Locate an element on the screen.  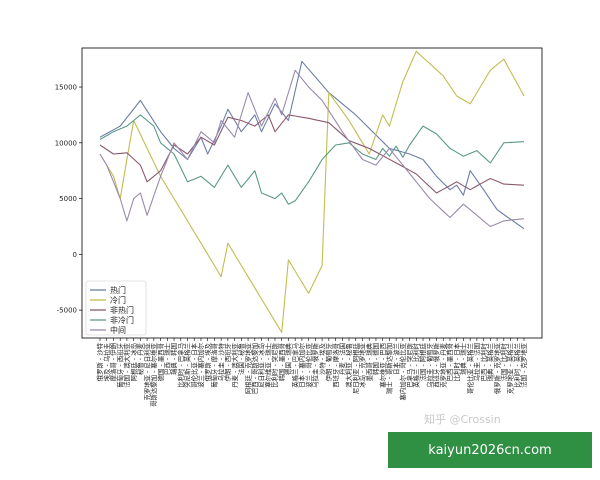
legend-label: 中间 is located at coordinates (118, 330).